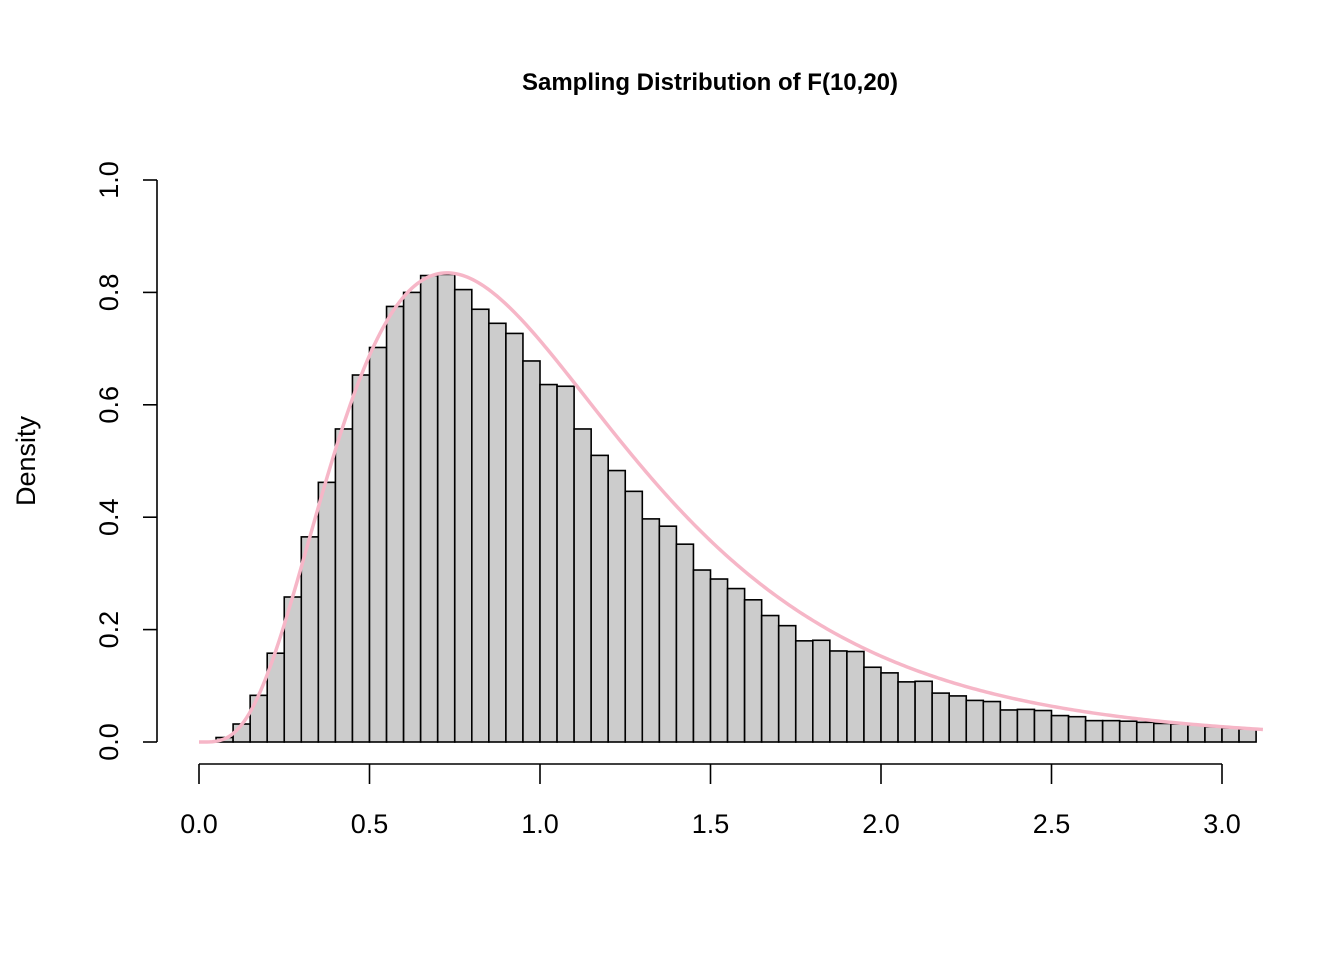 This screenshot has width=1344, height=960. Describe the element at coordinates (109, 180) in the screenshot. I see `y-tick-label: 1.0` at that location.